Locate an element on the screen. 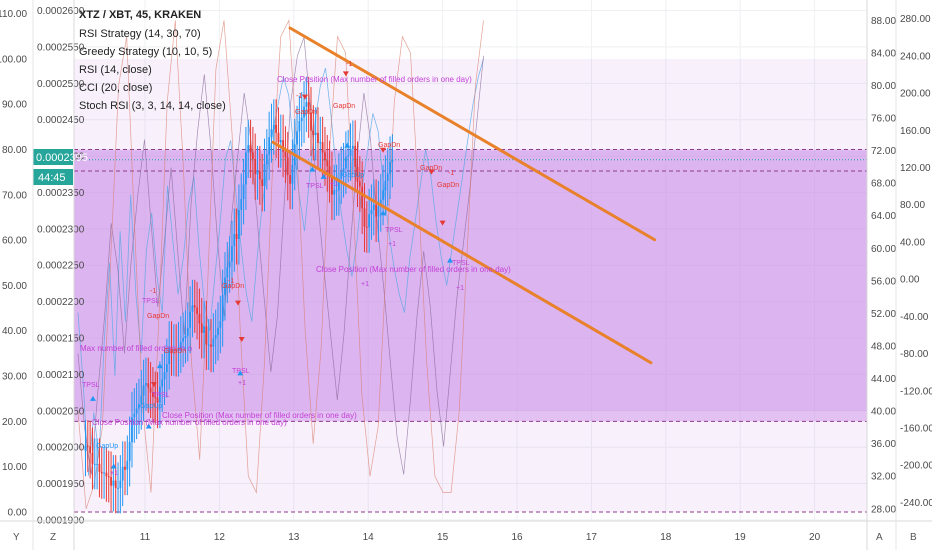 The image size is (932, 550). cci-tick-label: 40.00 is located at coordinates (912, 242).